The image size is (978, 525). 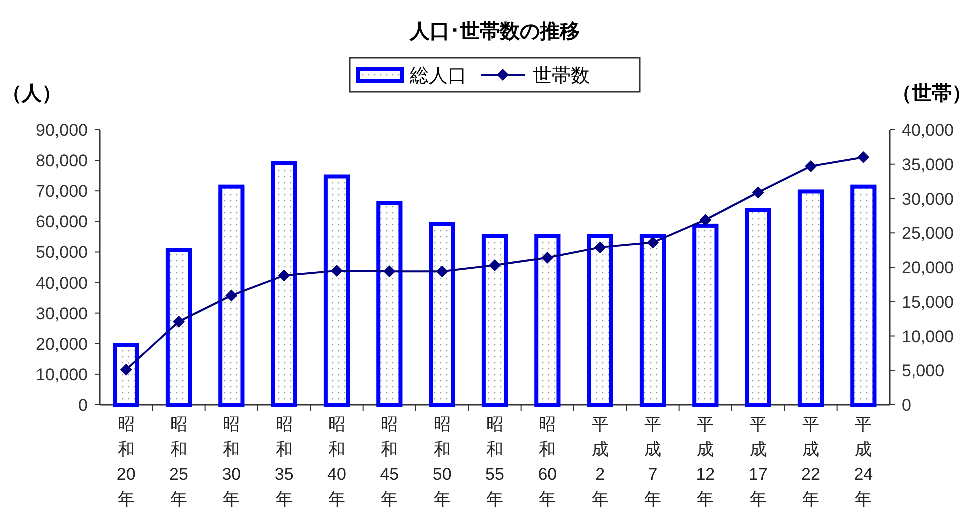 I want to click on x-tick-label: 昭和20年, so click(x=126, y=462).